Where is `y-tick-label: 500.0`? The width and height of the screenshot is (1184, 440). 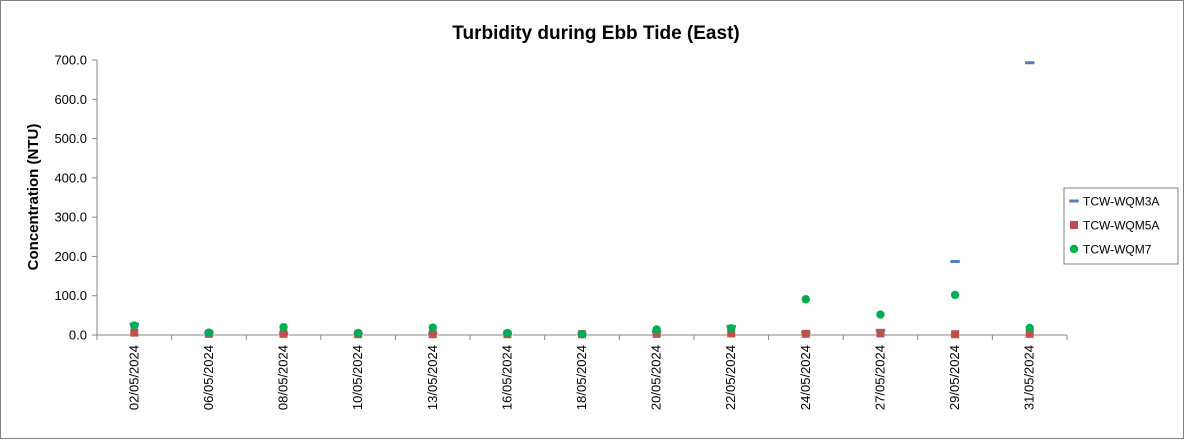 y-tick-label: 500.0 is located at coordinates (70, 138).